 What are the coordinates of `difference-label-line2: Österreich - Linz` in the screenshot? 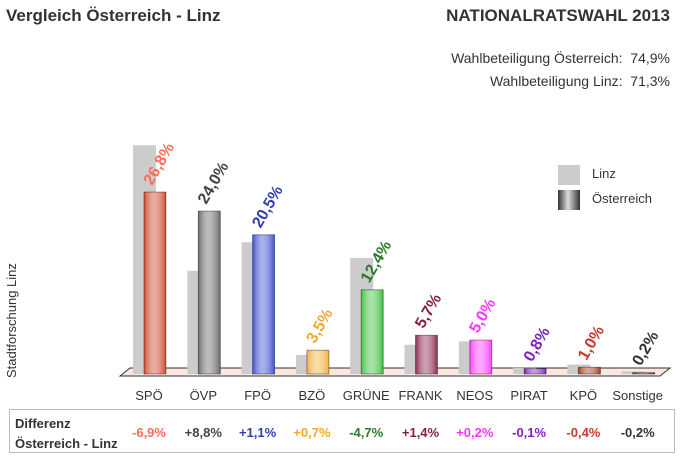 It's located at (66, 443).